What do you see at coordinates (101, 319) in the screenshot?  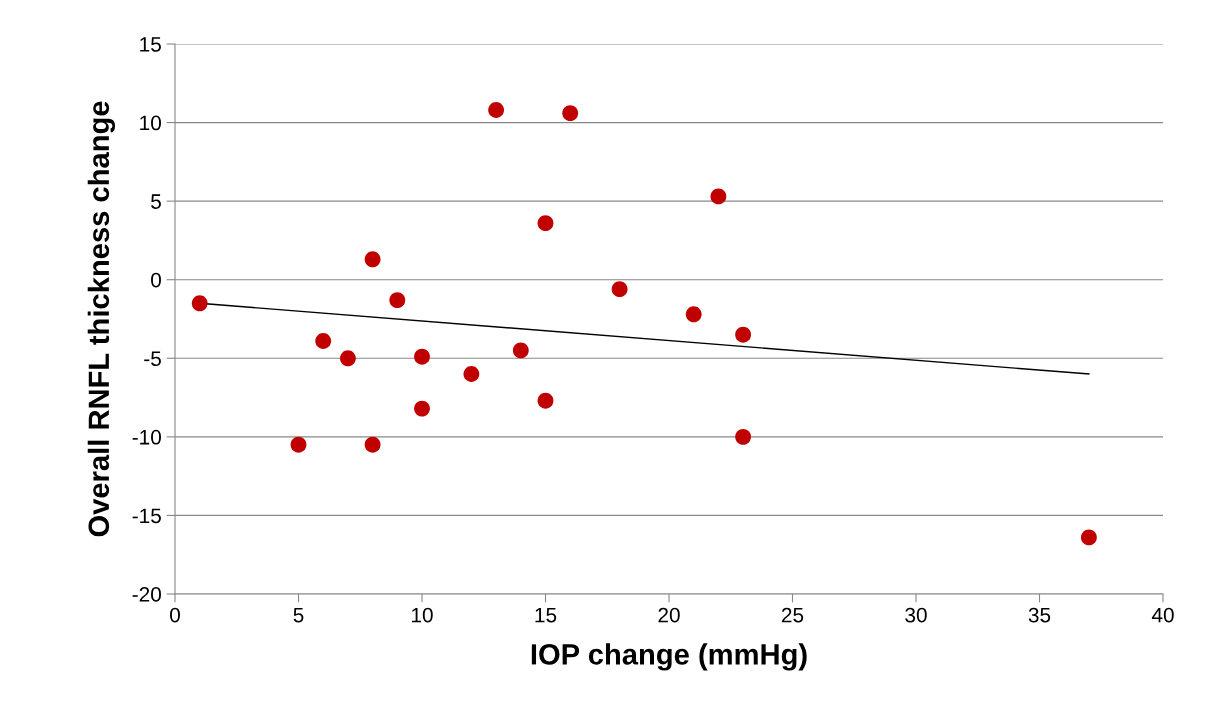 I see `y-axis-title: Overall RNFL thickness change` at bounding box center [101, 319].